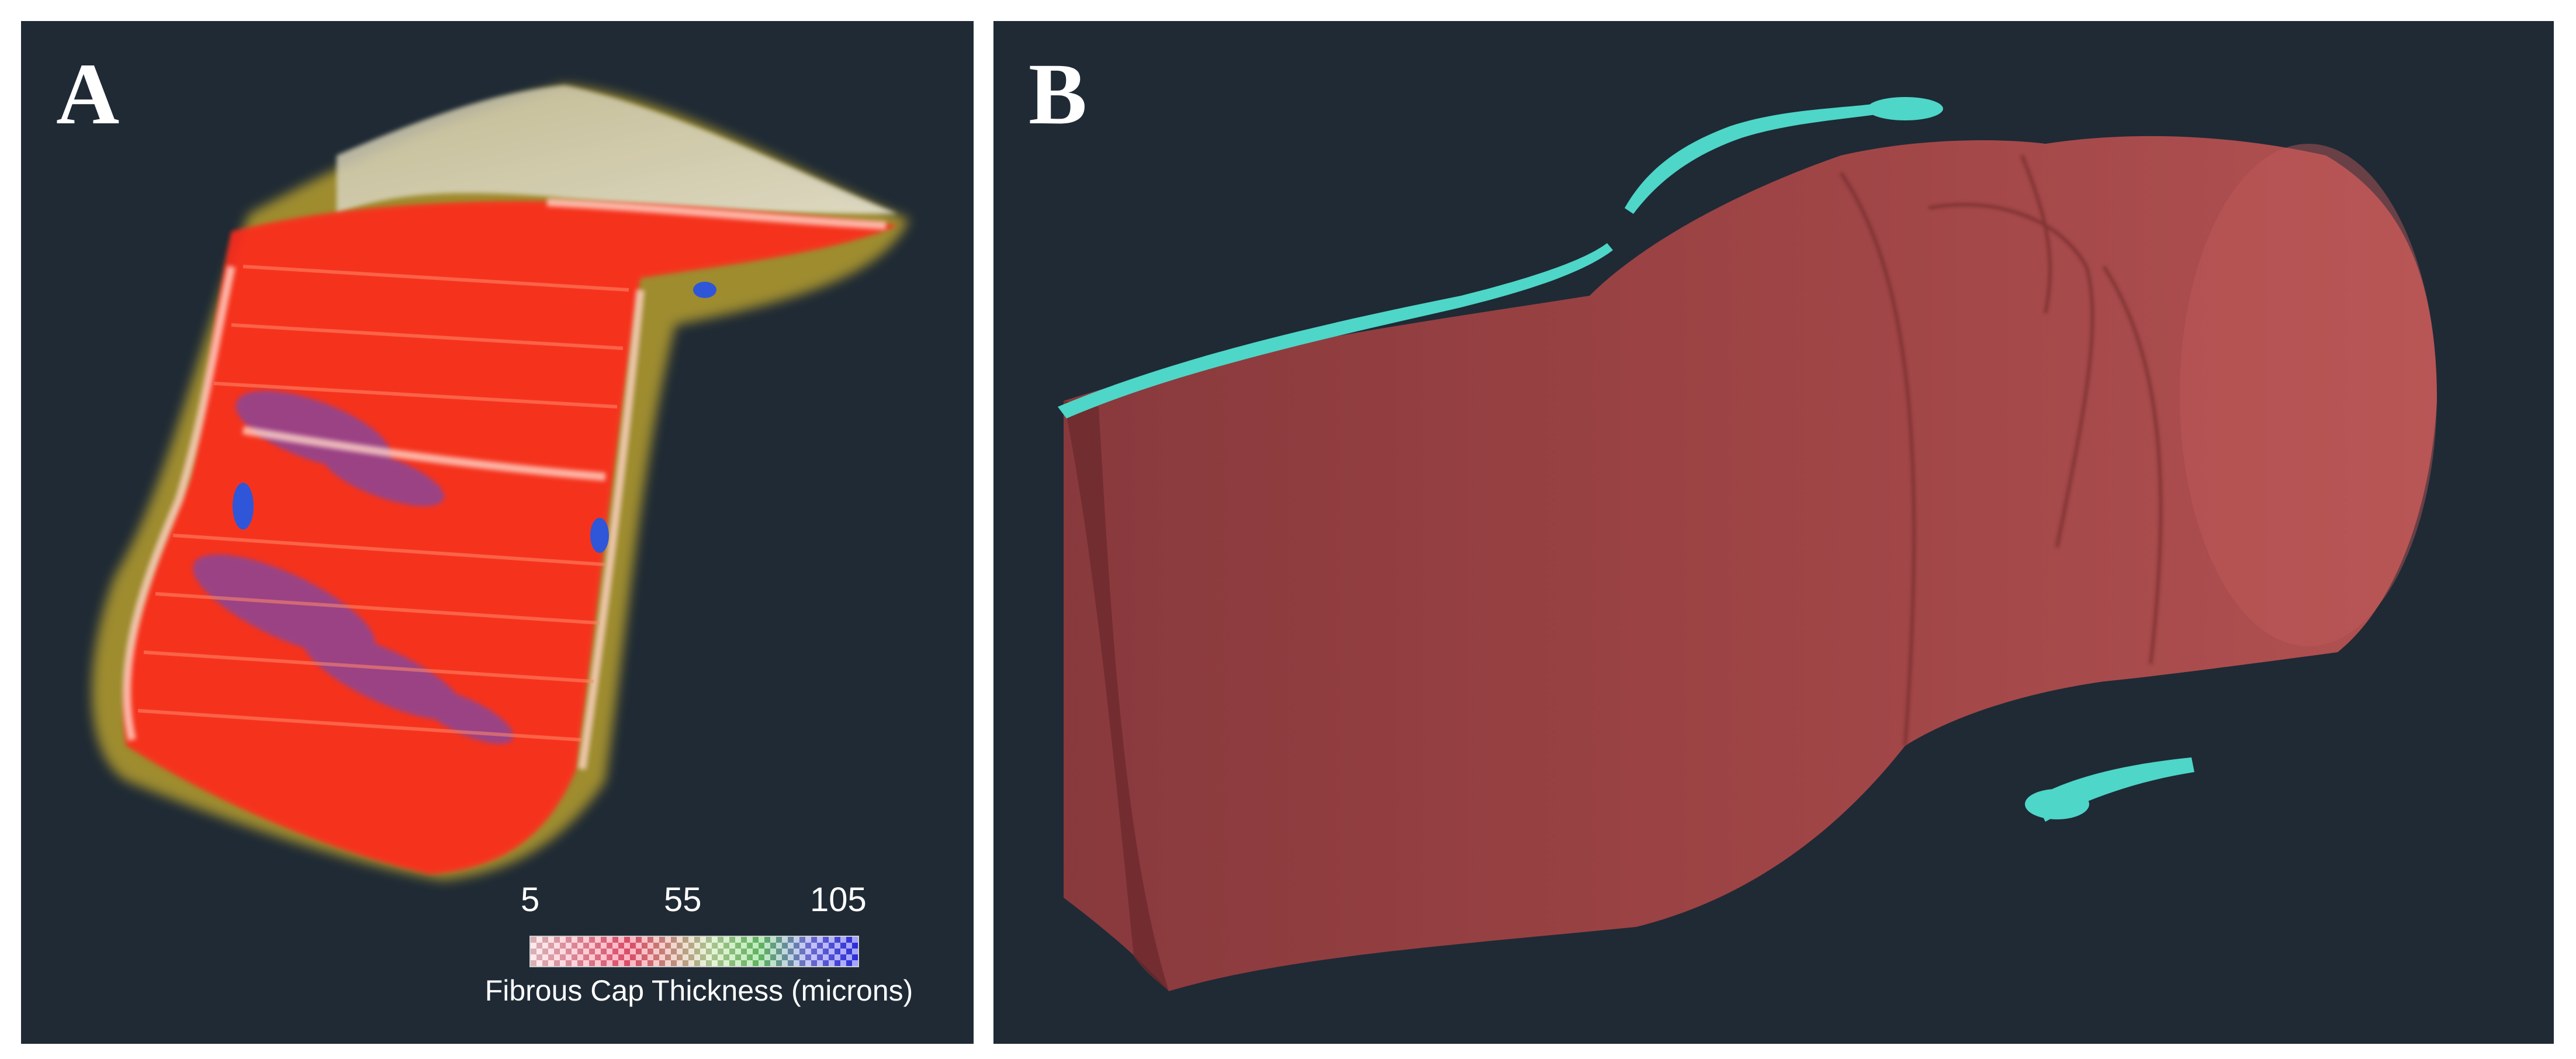  Describe the element at coordinates (838, 900) in the screenshot. I see `colorbar-tick-max: 105` at that location.